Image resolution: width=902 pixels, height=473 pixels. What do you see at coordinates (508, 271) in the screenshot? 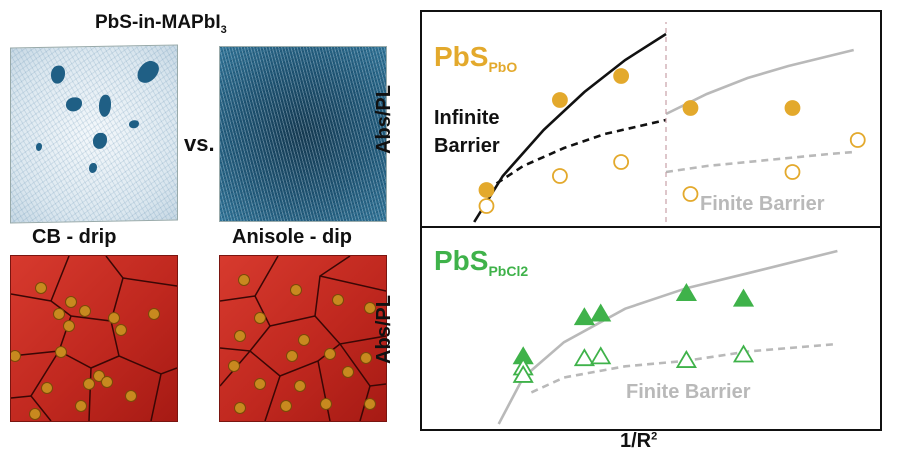
I see `bottom-chart-title-subscript: PbCl2` at bounding box center [508, 271].